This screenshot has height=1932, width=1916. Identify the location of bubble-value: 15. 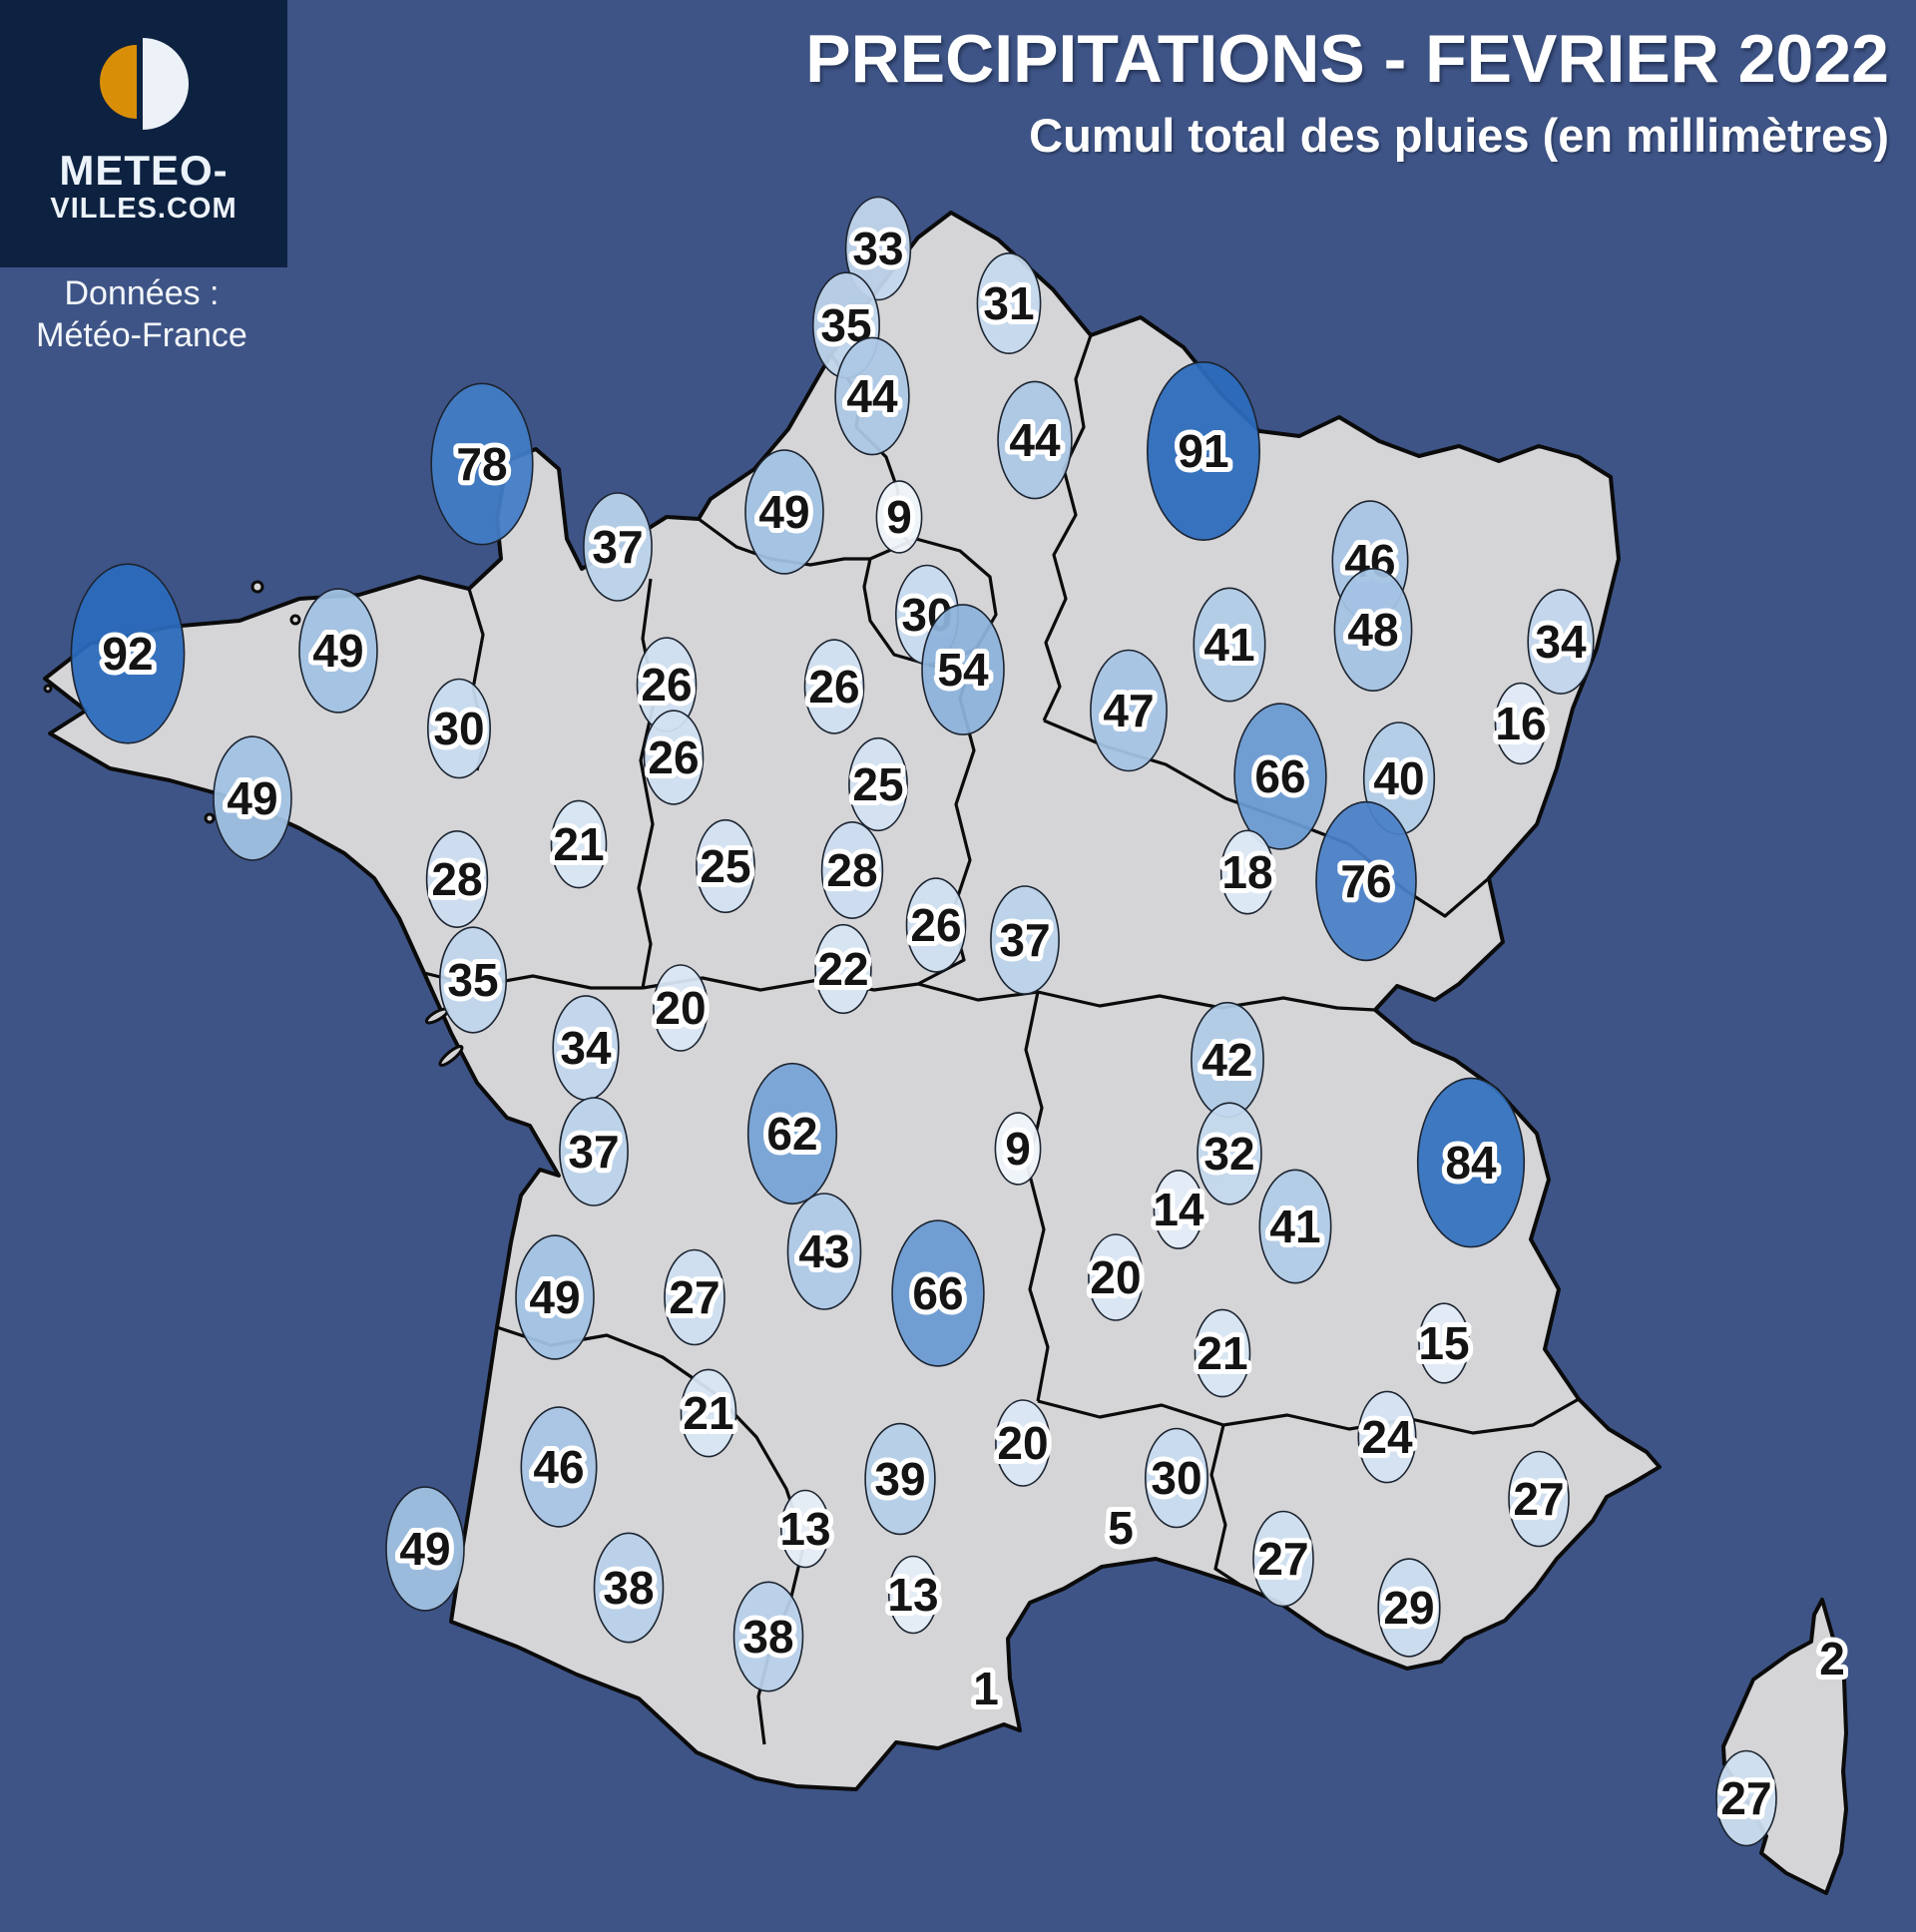
(1443, 1343).